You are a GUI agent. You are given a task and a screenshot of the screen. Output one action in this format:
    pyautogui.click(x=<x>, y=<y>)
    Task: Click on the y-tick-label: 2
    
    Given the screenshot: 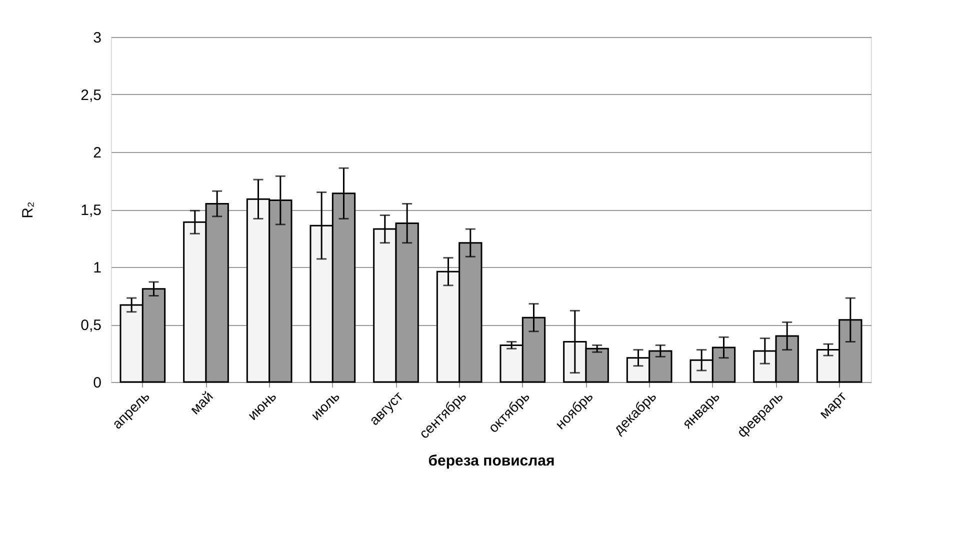 What is the action you would take?
    pyautogui.click(x=97, y=153)
    